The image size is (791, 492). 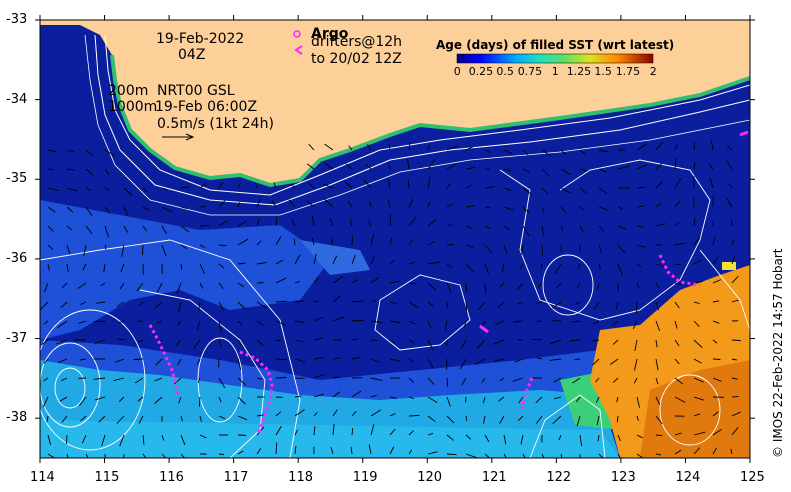 What do you see at coordinates (196, 91) in the screenshot?
I see `product-label: NRT00 GSL` at bounding box center [196, 91].